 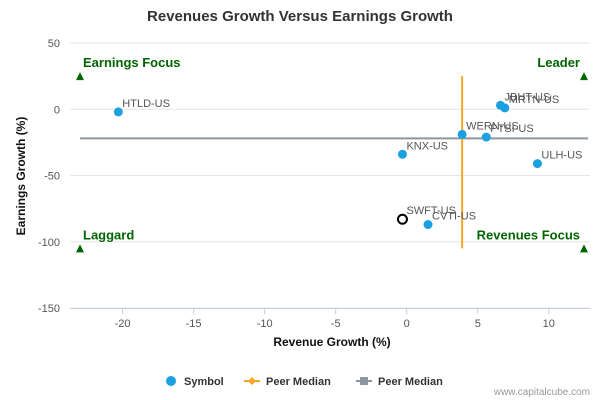 I want to click on x-tick-label: 10, so click(x=549, y=324).